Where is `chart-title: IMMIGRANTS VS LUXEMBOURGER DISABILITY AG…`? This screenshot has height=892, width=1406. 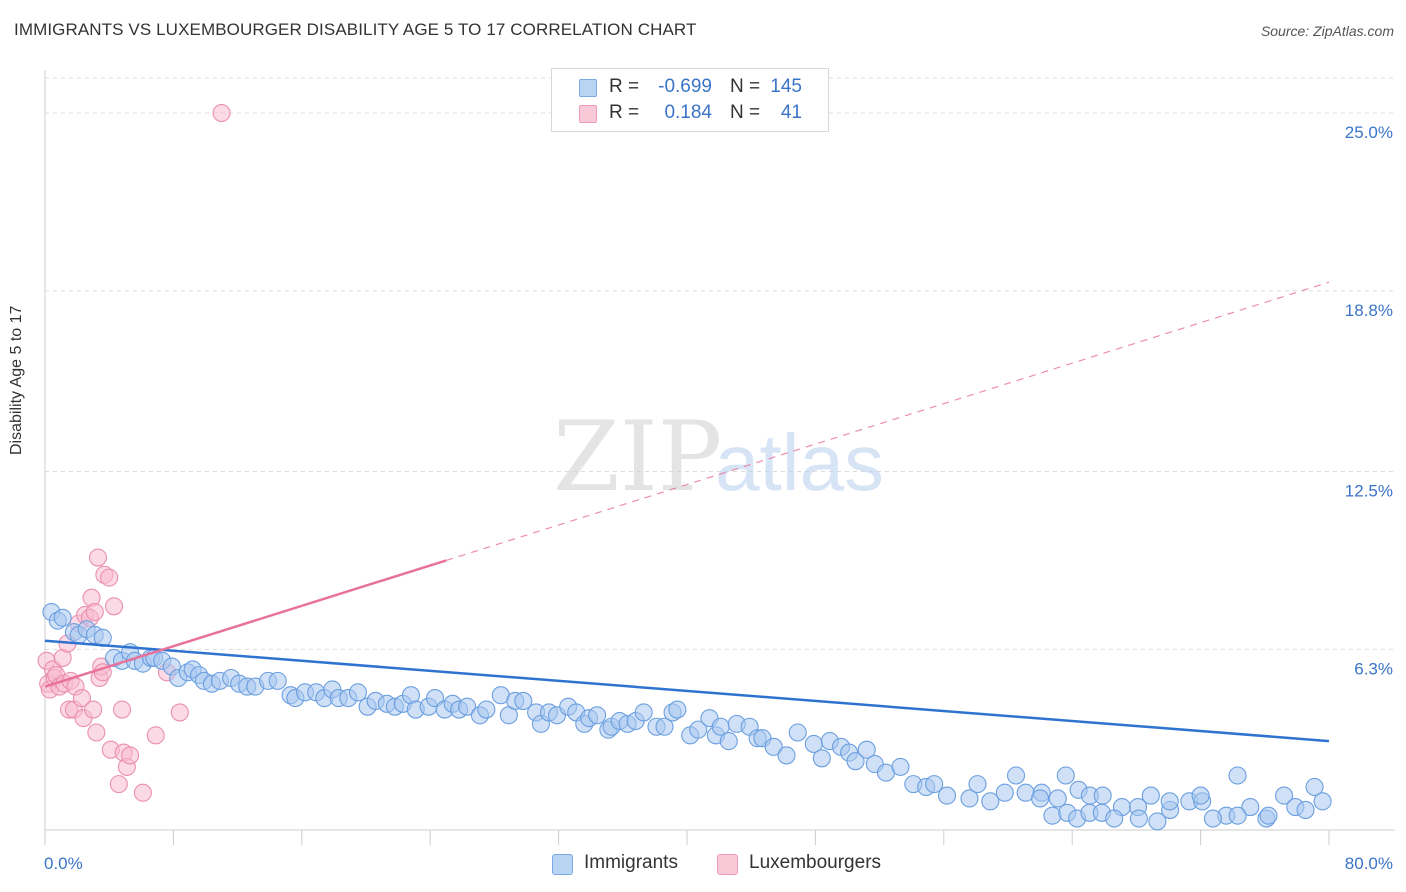
chart-title: IMMIGRANTS VS LUXEMBOURGER DISABILITY AG… is located at coordinates (355, 29).